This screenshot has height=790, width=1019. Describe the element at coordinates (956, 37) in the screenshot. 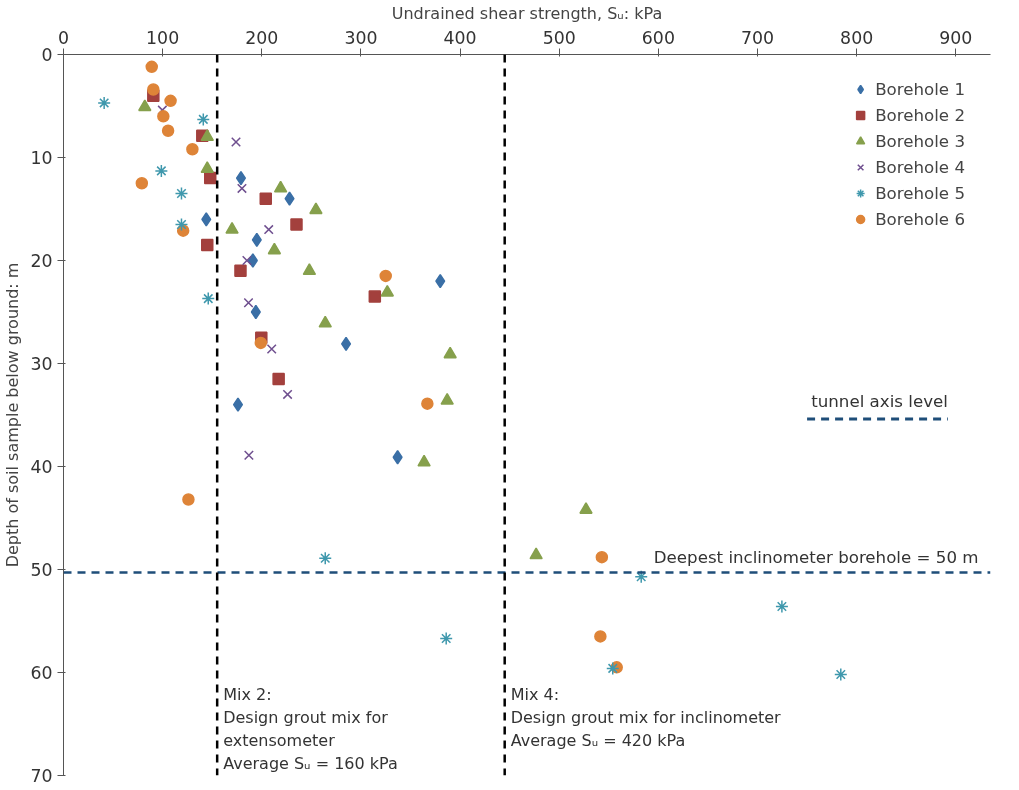

I see `x-tick-label: 900` at that location.